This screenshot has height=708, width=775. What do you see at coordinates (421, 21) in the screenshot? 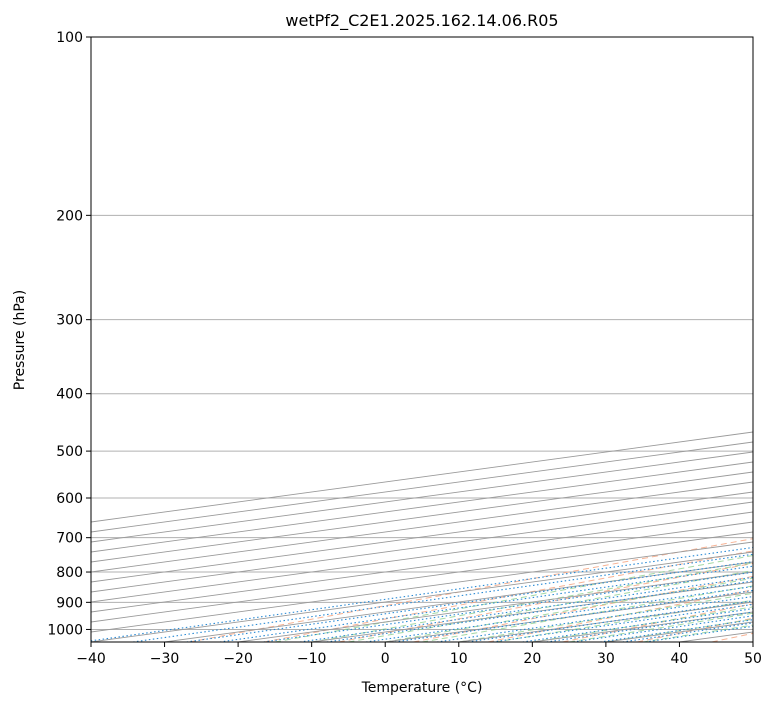
I see `chart-title: wetPf2_C2E1.2025.162.14.06.R05` at bounding box center [421, 21].